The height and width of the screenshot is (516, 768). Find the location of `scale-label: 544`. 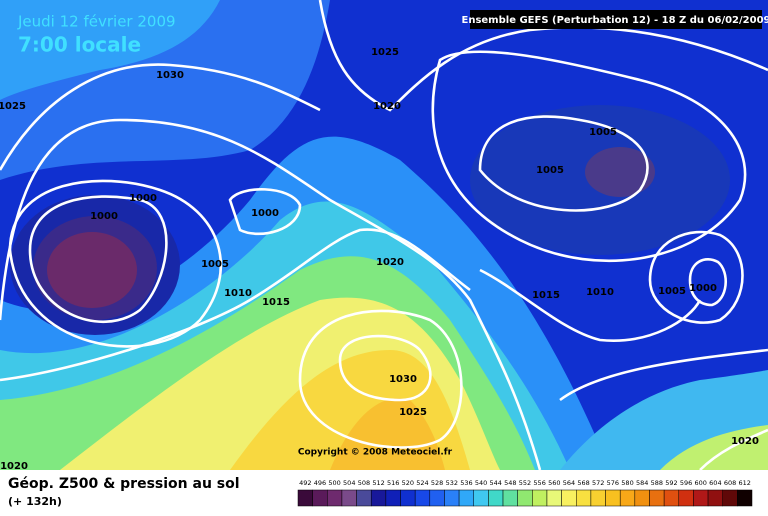

scale-label: 544 is located at coordinates (495, 483).